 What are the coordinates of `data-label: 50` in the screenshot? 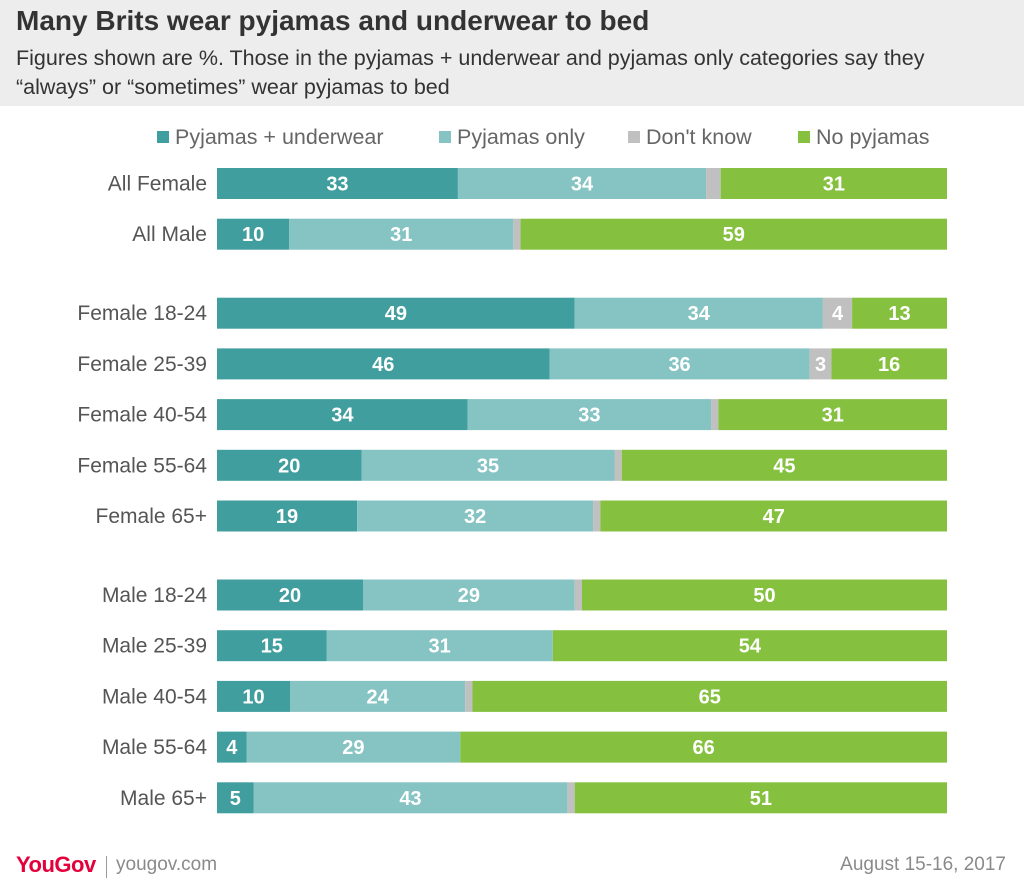 It's located at (764, 596).